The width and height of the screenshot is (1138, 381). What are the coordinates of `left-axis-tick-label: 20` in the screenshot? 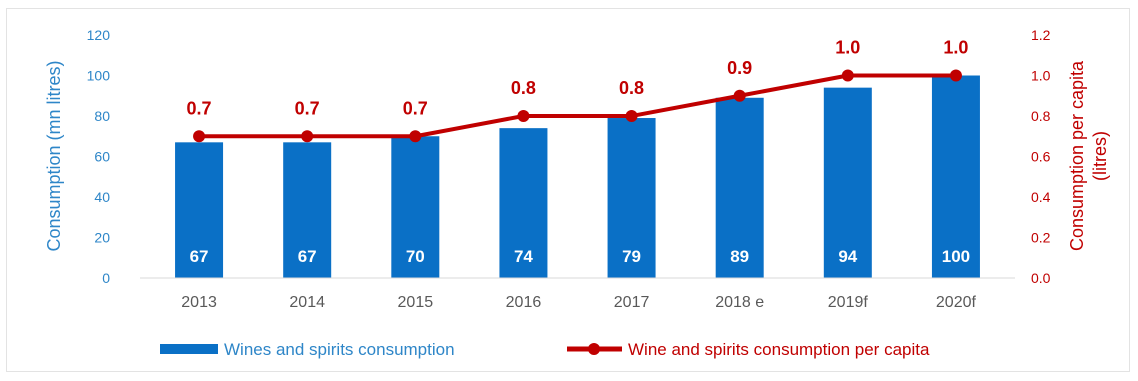 It's located at (102, 238).